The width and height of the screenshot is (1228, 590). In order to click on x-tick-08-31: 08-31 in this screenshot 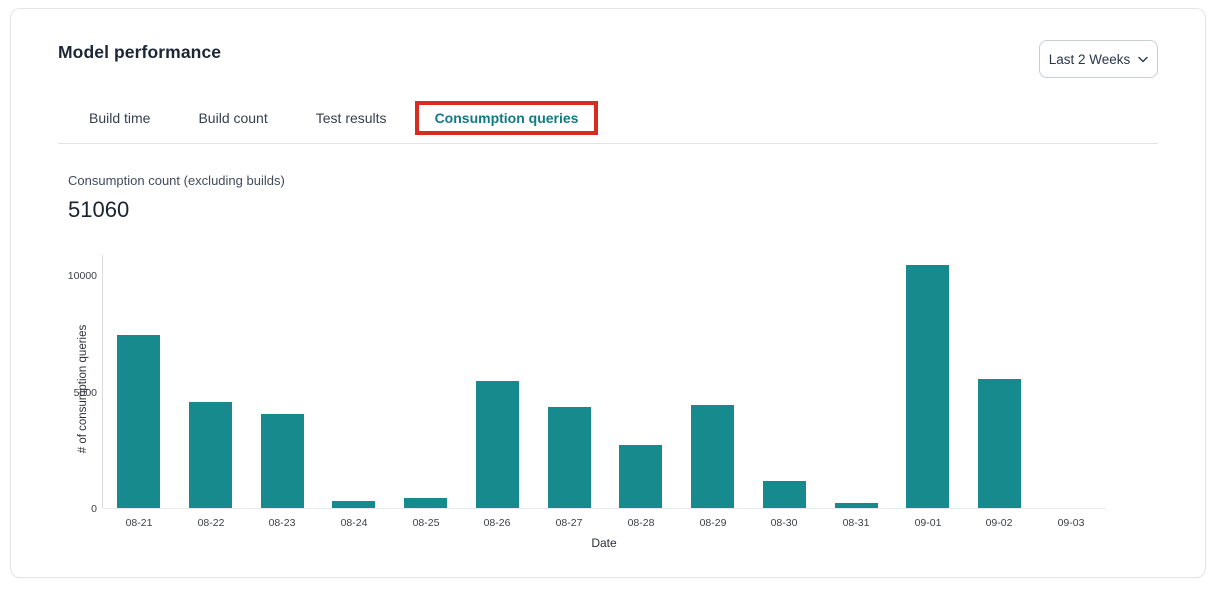, I will do `click(856, 523)`.